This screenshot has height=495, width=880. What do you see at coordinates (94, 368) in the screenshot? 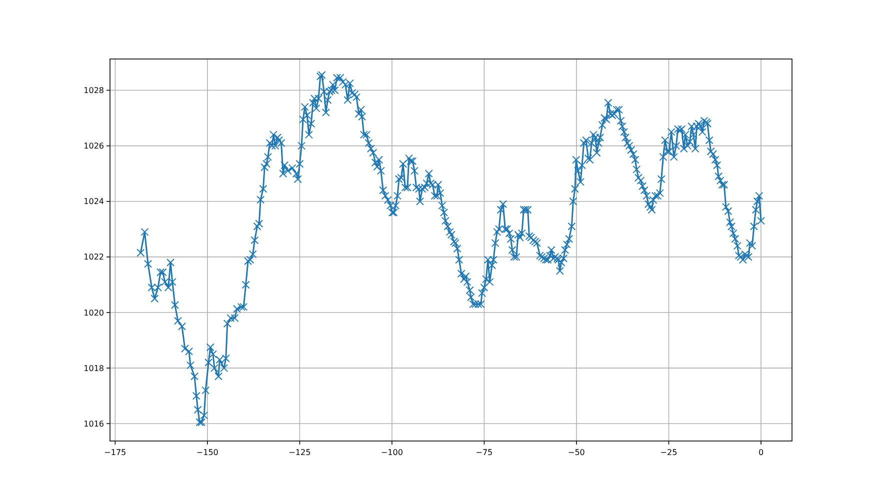
I see `y-tick-label: 1018` at bounding box center [94, 368].